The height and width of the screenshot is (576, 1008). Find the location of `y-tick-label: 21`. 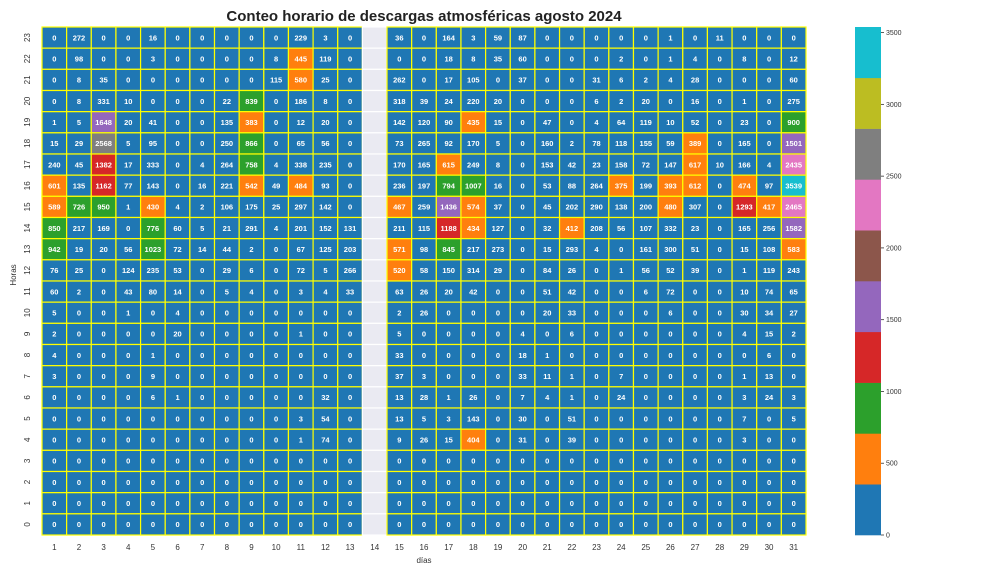

y-tick-label: 21 is located at coordinates (27, 79).